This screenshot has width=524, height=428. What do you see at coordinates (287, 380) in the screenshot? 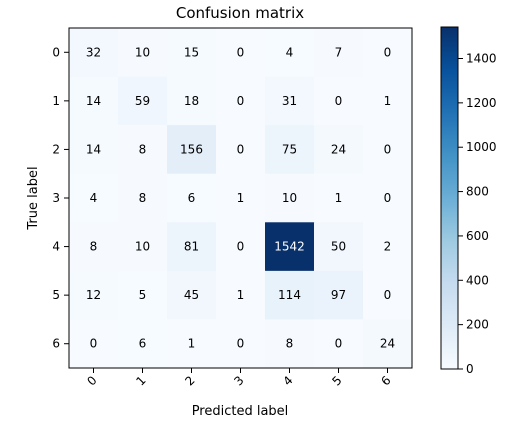
I see `x-tick-label: 4` at bounding box center [287, 380].